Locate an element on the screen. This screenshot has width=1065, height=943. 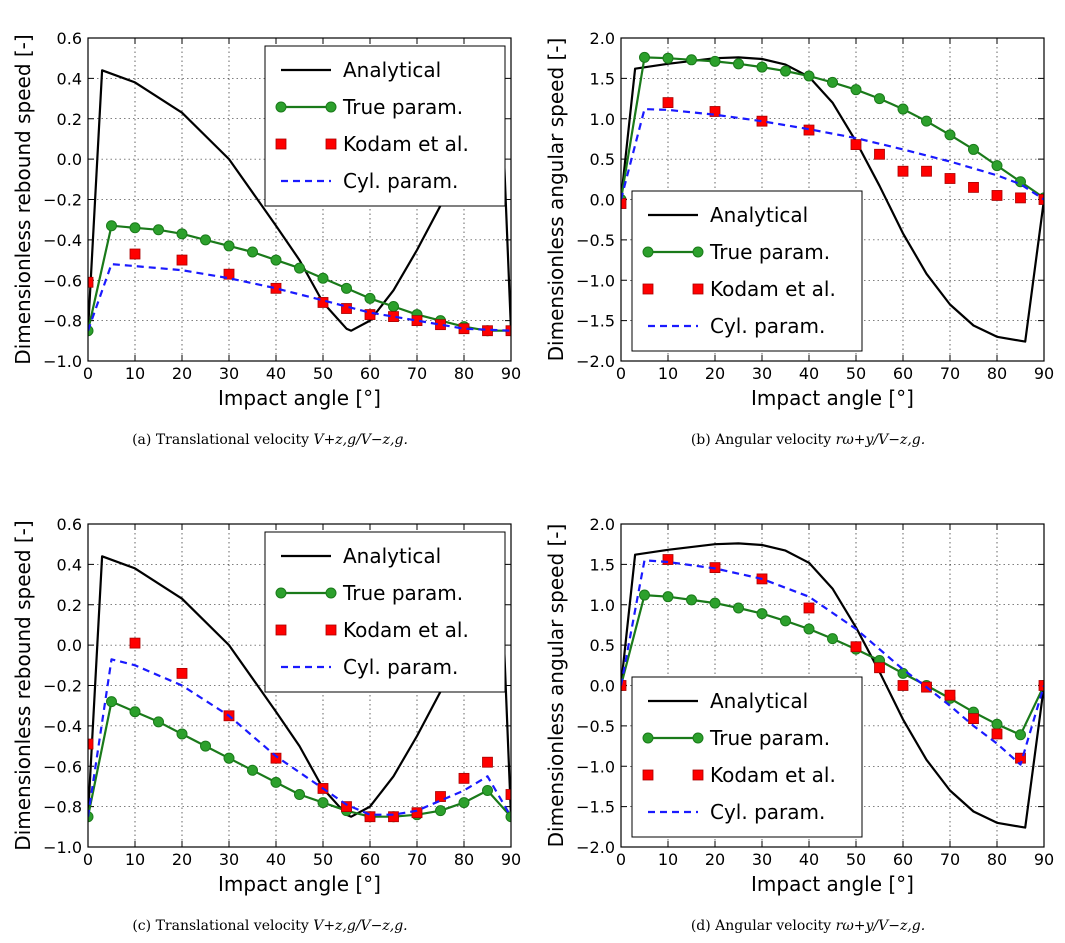
series-line-analytical is located at coordinates (832, 685).